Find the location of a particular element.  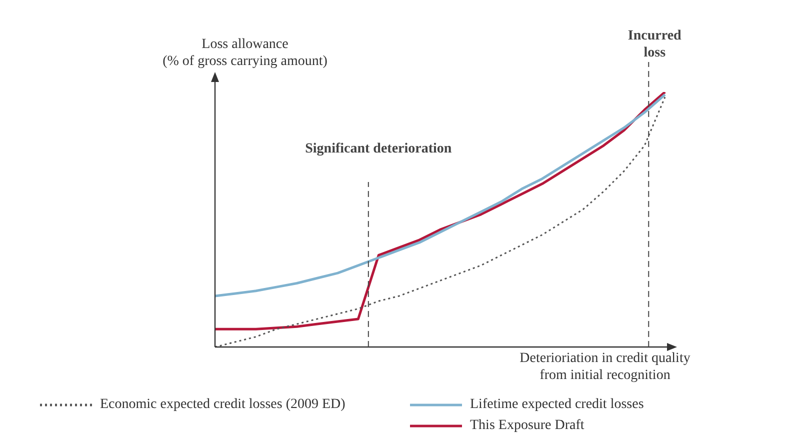

legend-label: Lifetime expected credit losses is located at coordinates (557, 404).